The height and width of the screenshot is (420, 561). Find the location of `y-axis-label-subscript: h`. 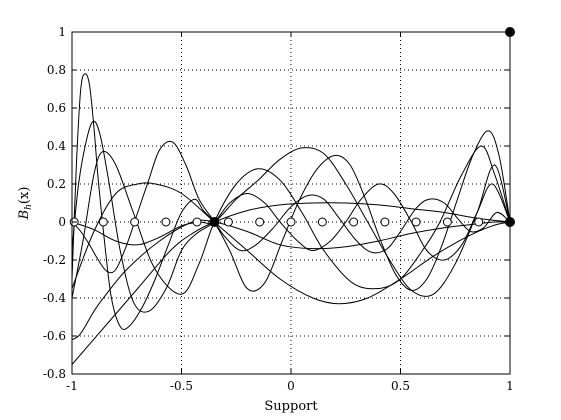

y-axis-label-subscript: h is located at coordinates (29, 207).